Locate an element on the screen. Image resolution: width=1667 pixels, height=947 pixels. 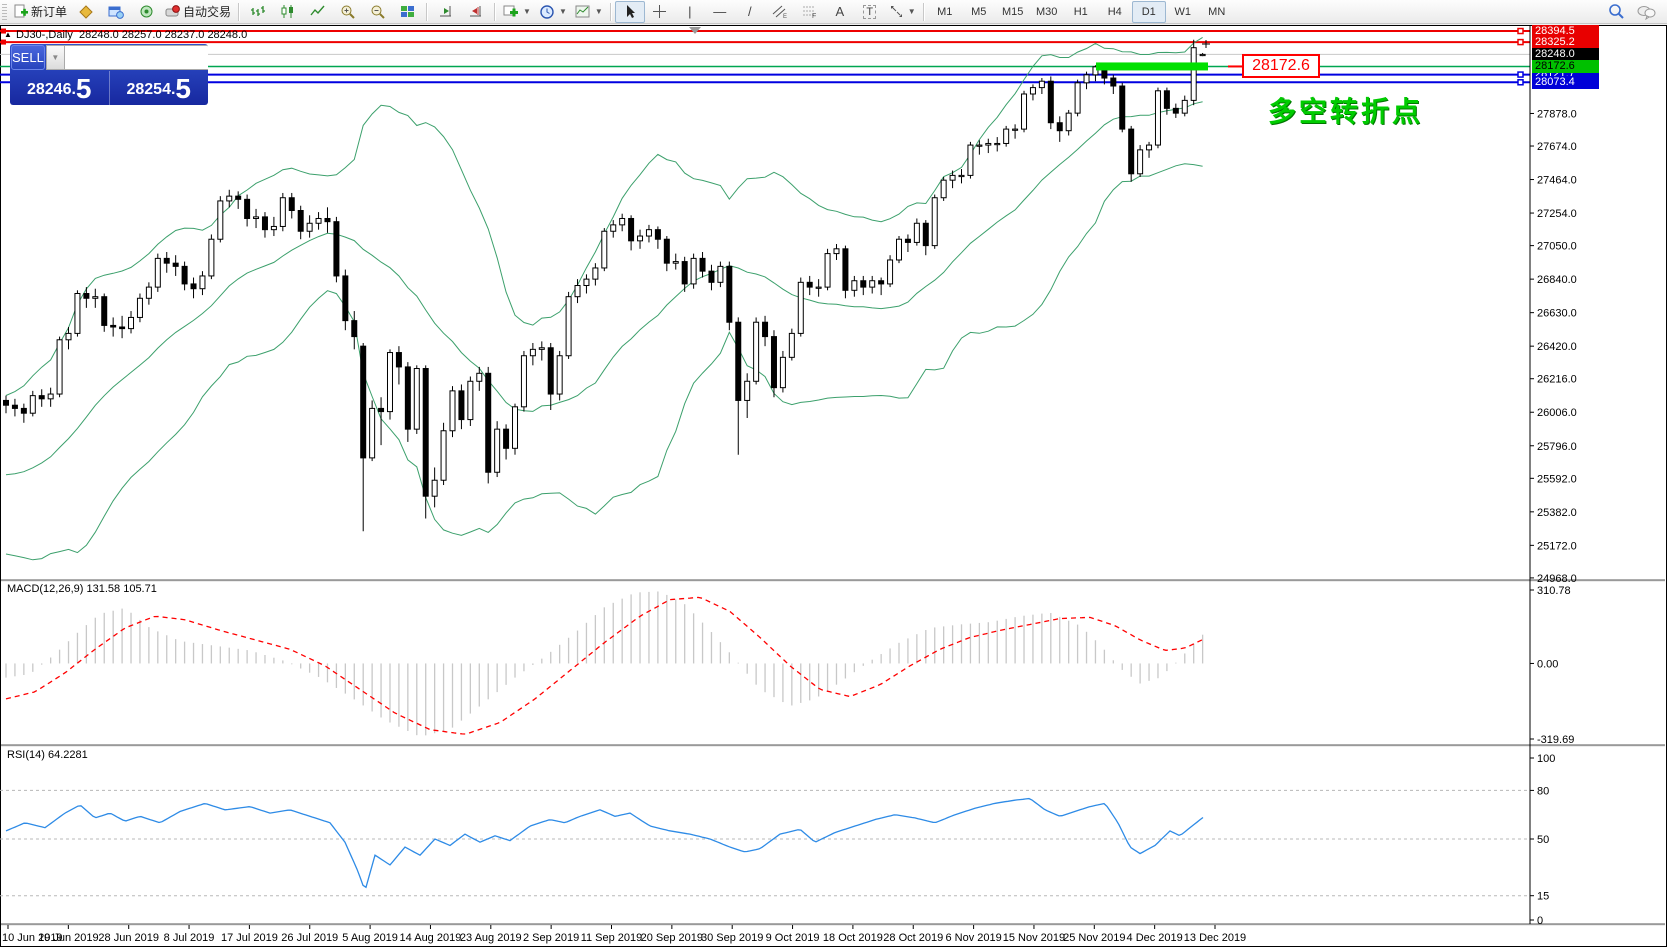
templates-icon is located at coordinates (582, 11).